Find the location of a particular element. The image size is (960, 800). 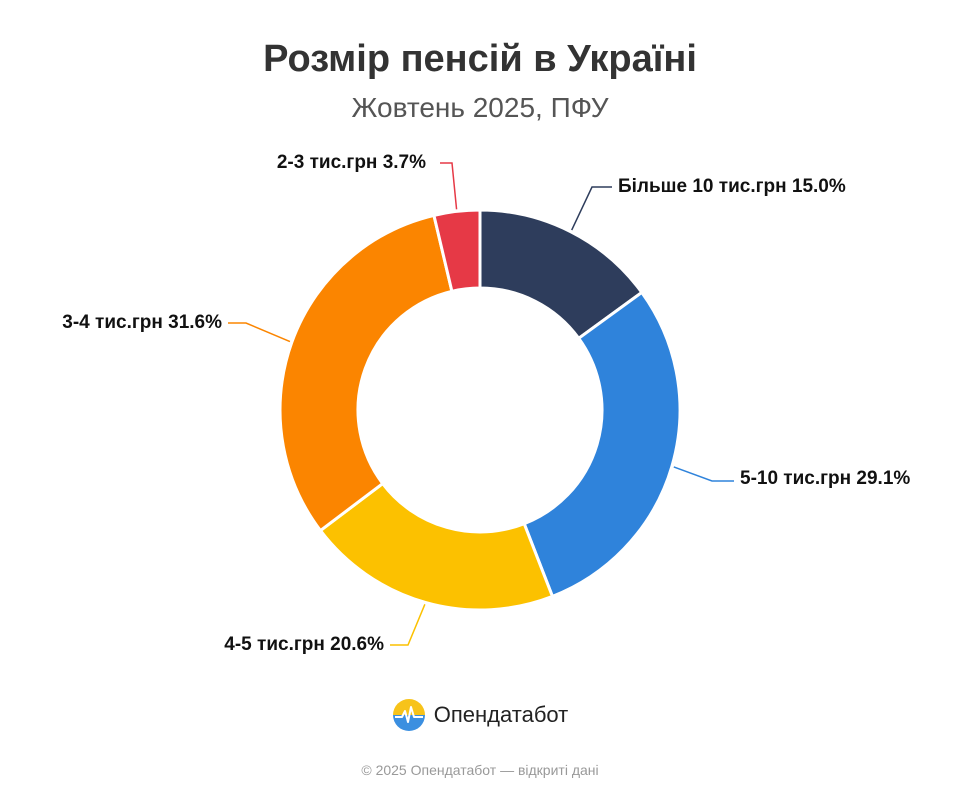

slice-label-3: 4-5 тис.грн 20.6% is located at coordinates (304, 644).